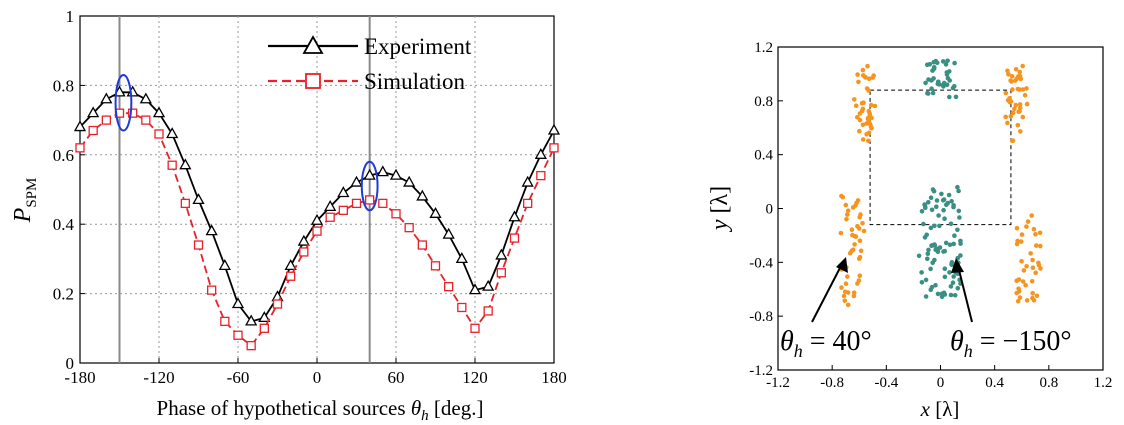 The width and height of the screenshot is (1124, 425). What do you see at coordinates (64, 224) in the screenshot?
I see `y-tick-label: 0.4` at bounding box center [64, 224].